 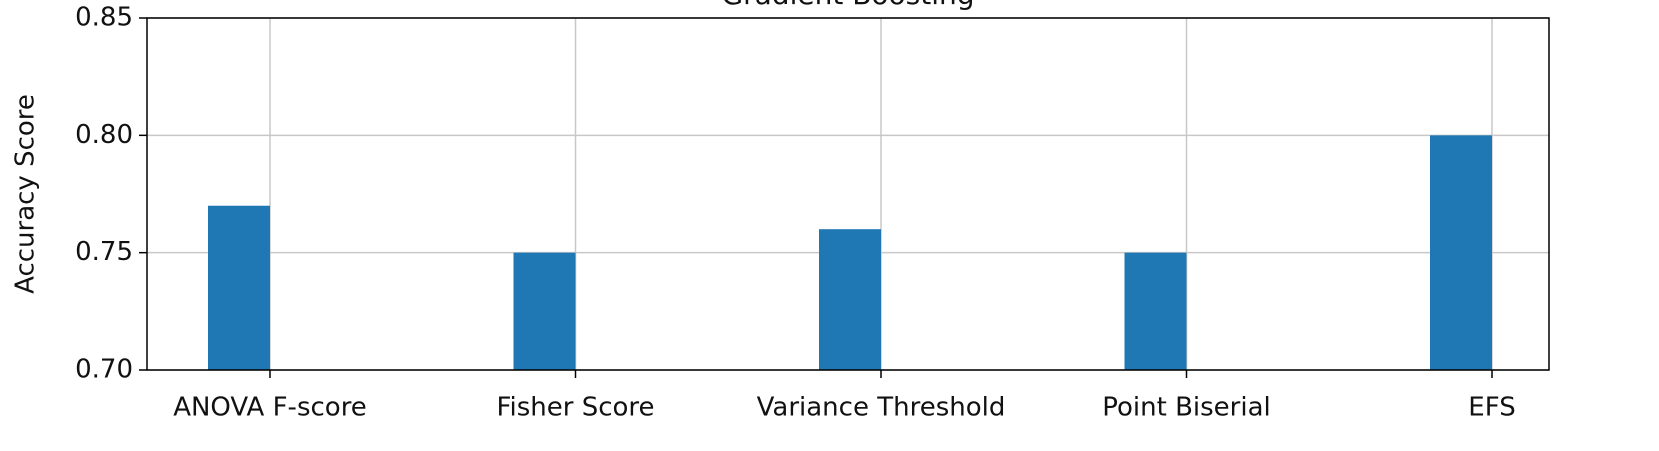 I want to click on chart-title: Gradient Boosting, so click(x=847, y=5).